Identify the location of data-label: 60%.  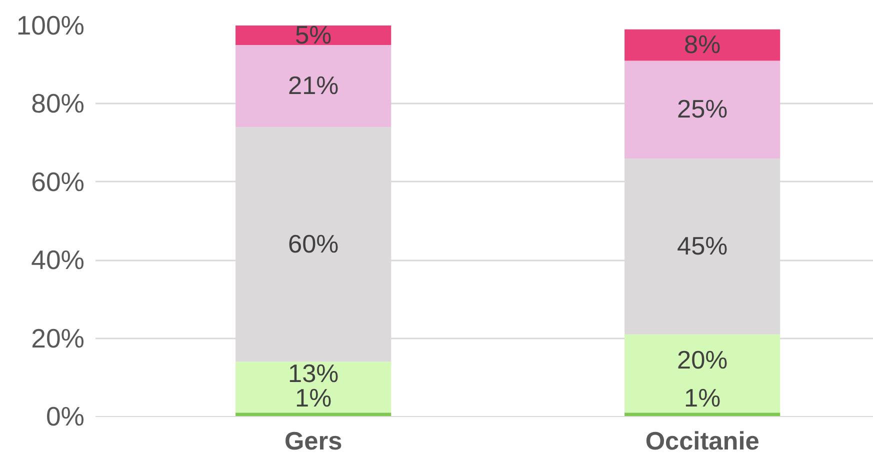
(313, 244).